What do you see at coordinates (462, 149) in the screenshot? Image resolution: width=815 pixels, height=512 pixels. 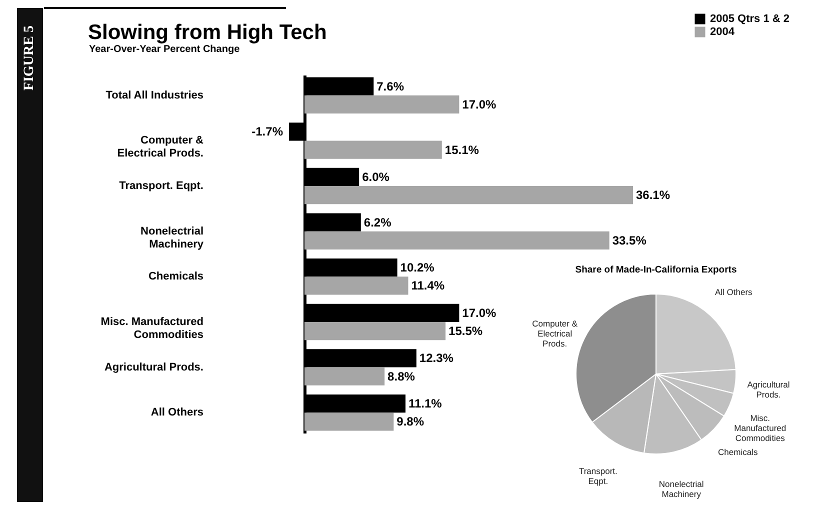 I see `data-label: 15.1%` at bounding box center [462, 149].